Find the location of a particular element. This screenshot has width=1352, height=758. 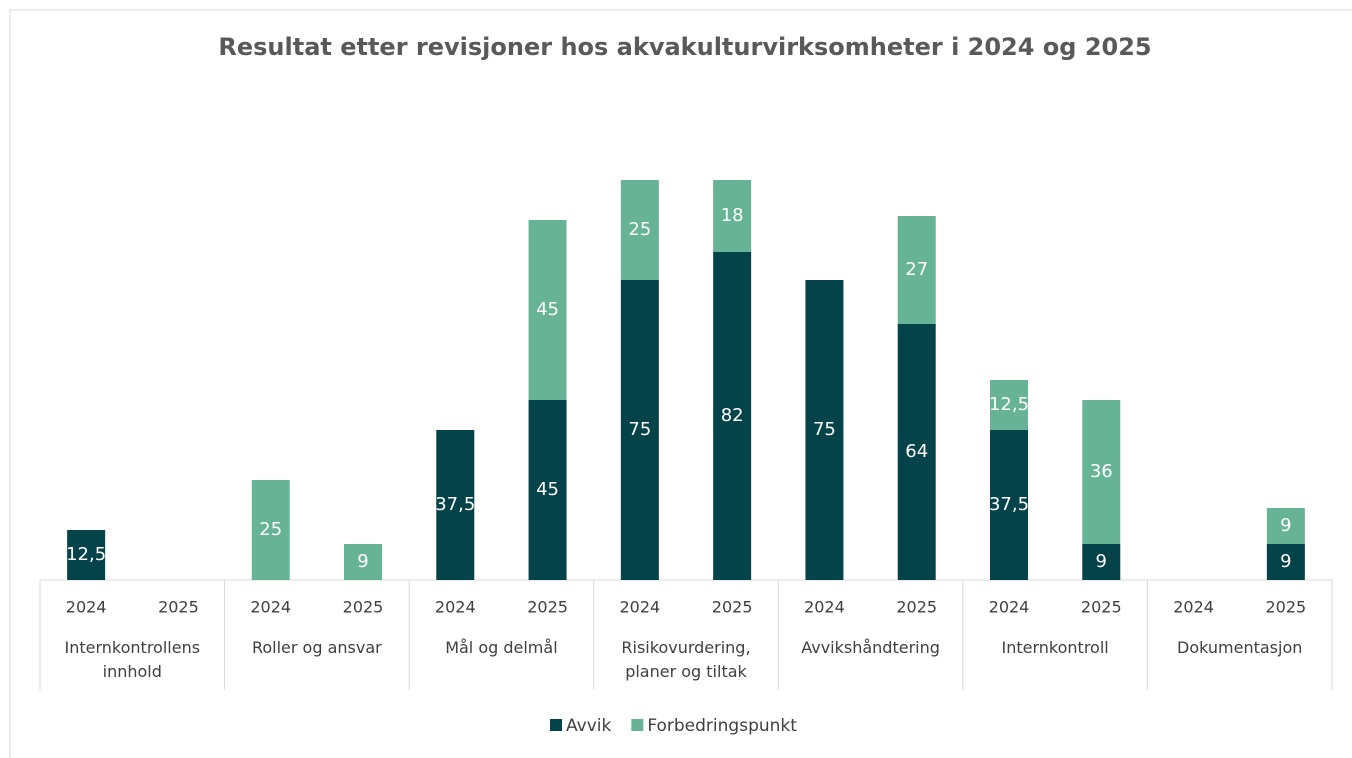

group-label: Roller og ansvar is located at coordinates (316, 647).